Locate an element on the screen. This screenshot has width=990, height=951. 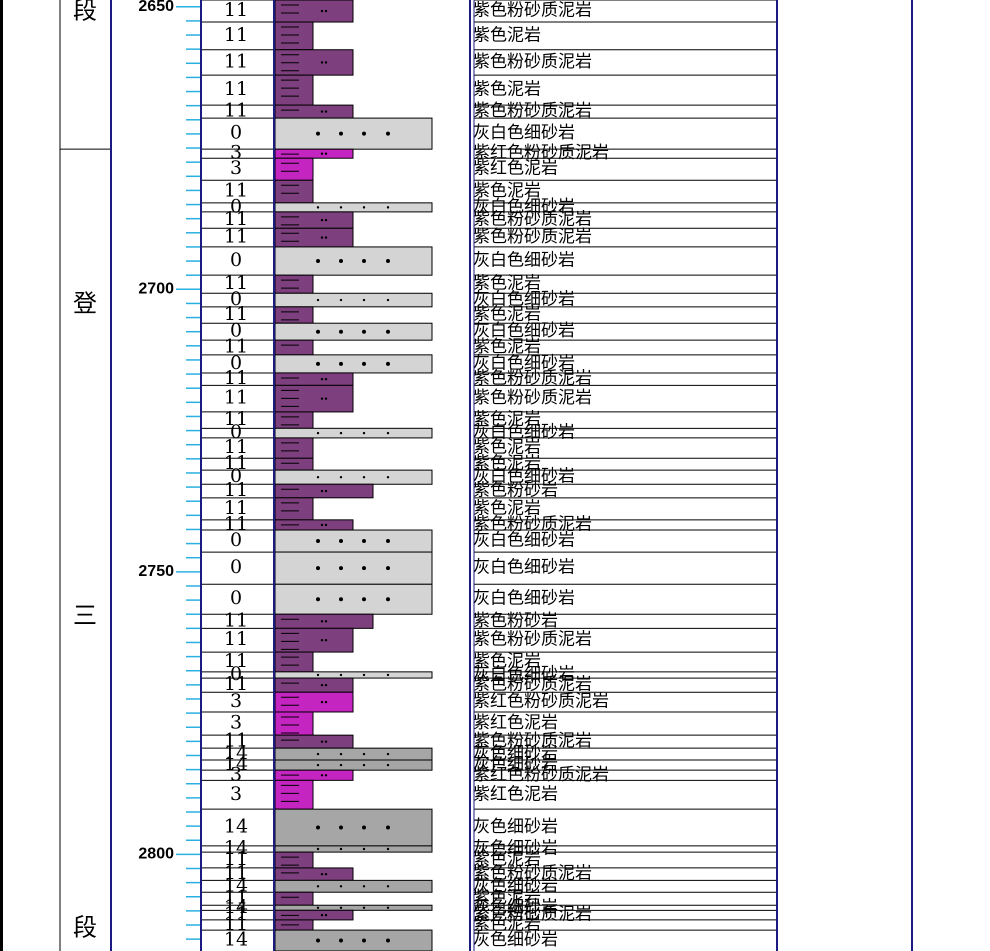
formation-name: 三 is located at coordinates (85, 616).